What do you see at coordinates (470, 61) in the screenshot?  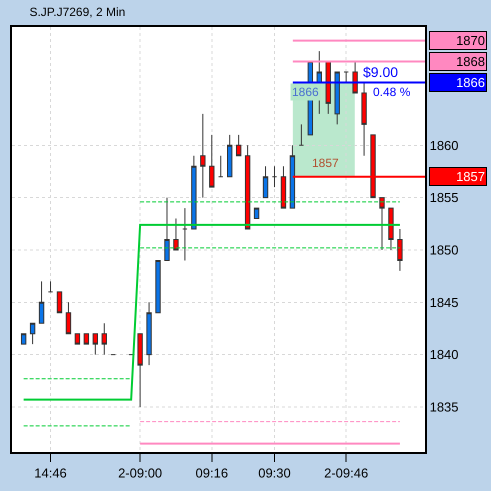 I see `ref-line-label: 1868` at bounding box center [470, 61].